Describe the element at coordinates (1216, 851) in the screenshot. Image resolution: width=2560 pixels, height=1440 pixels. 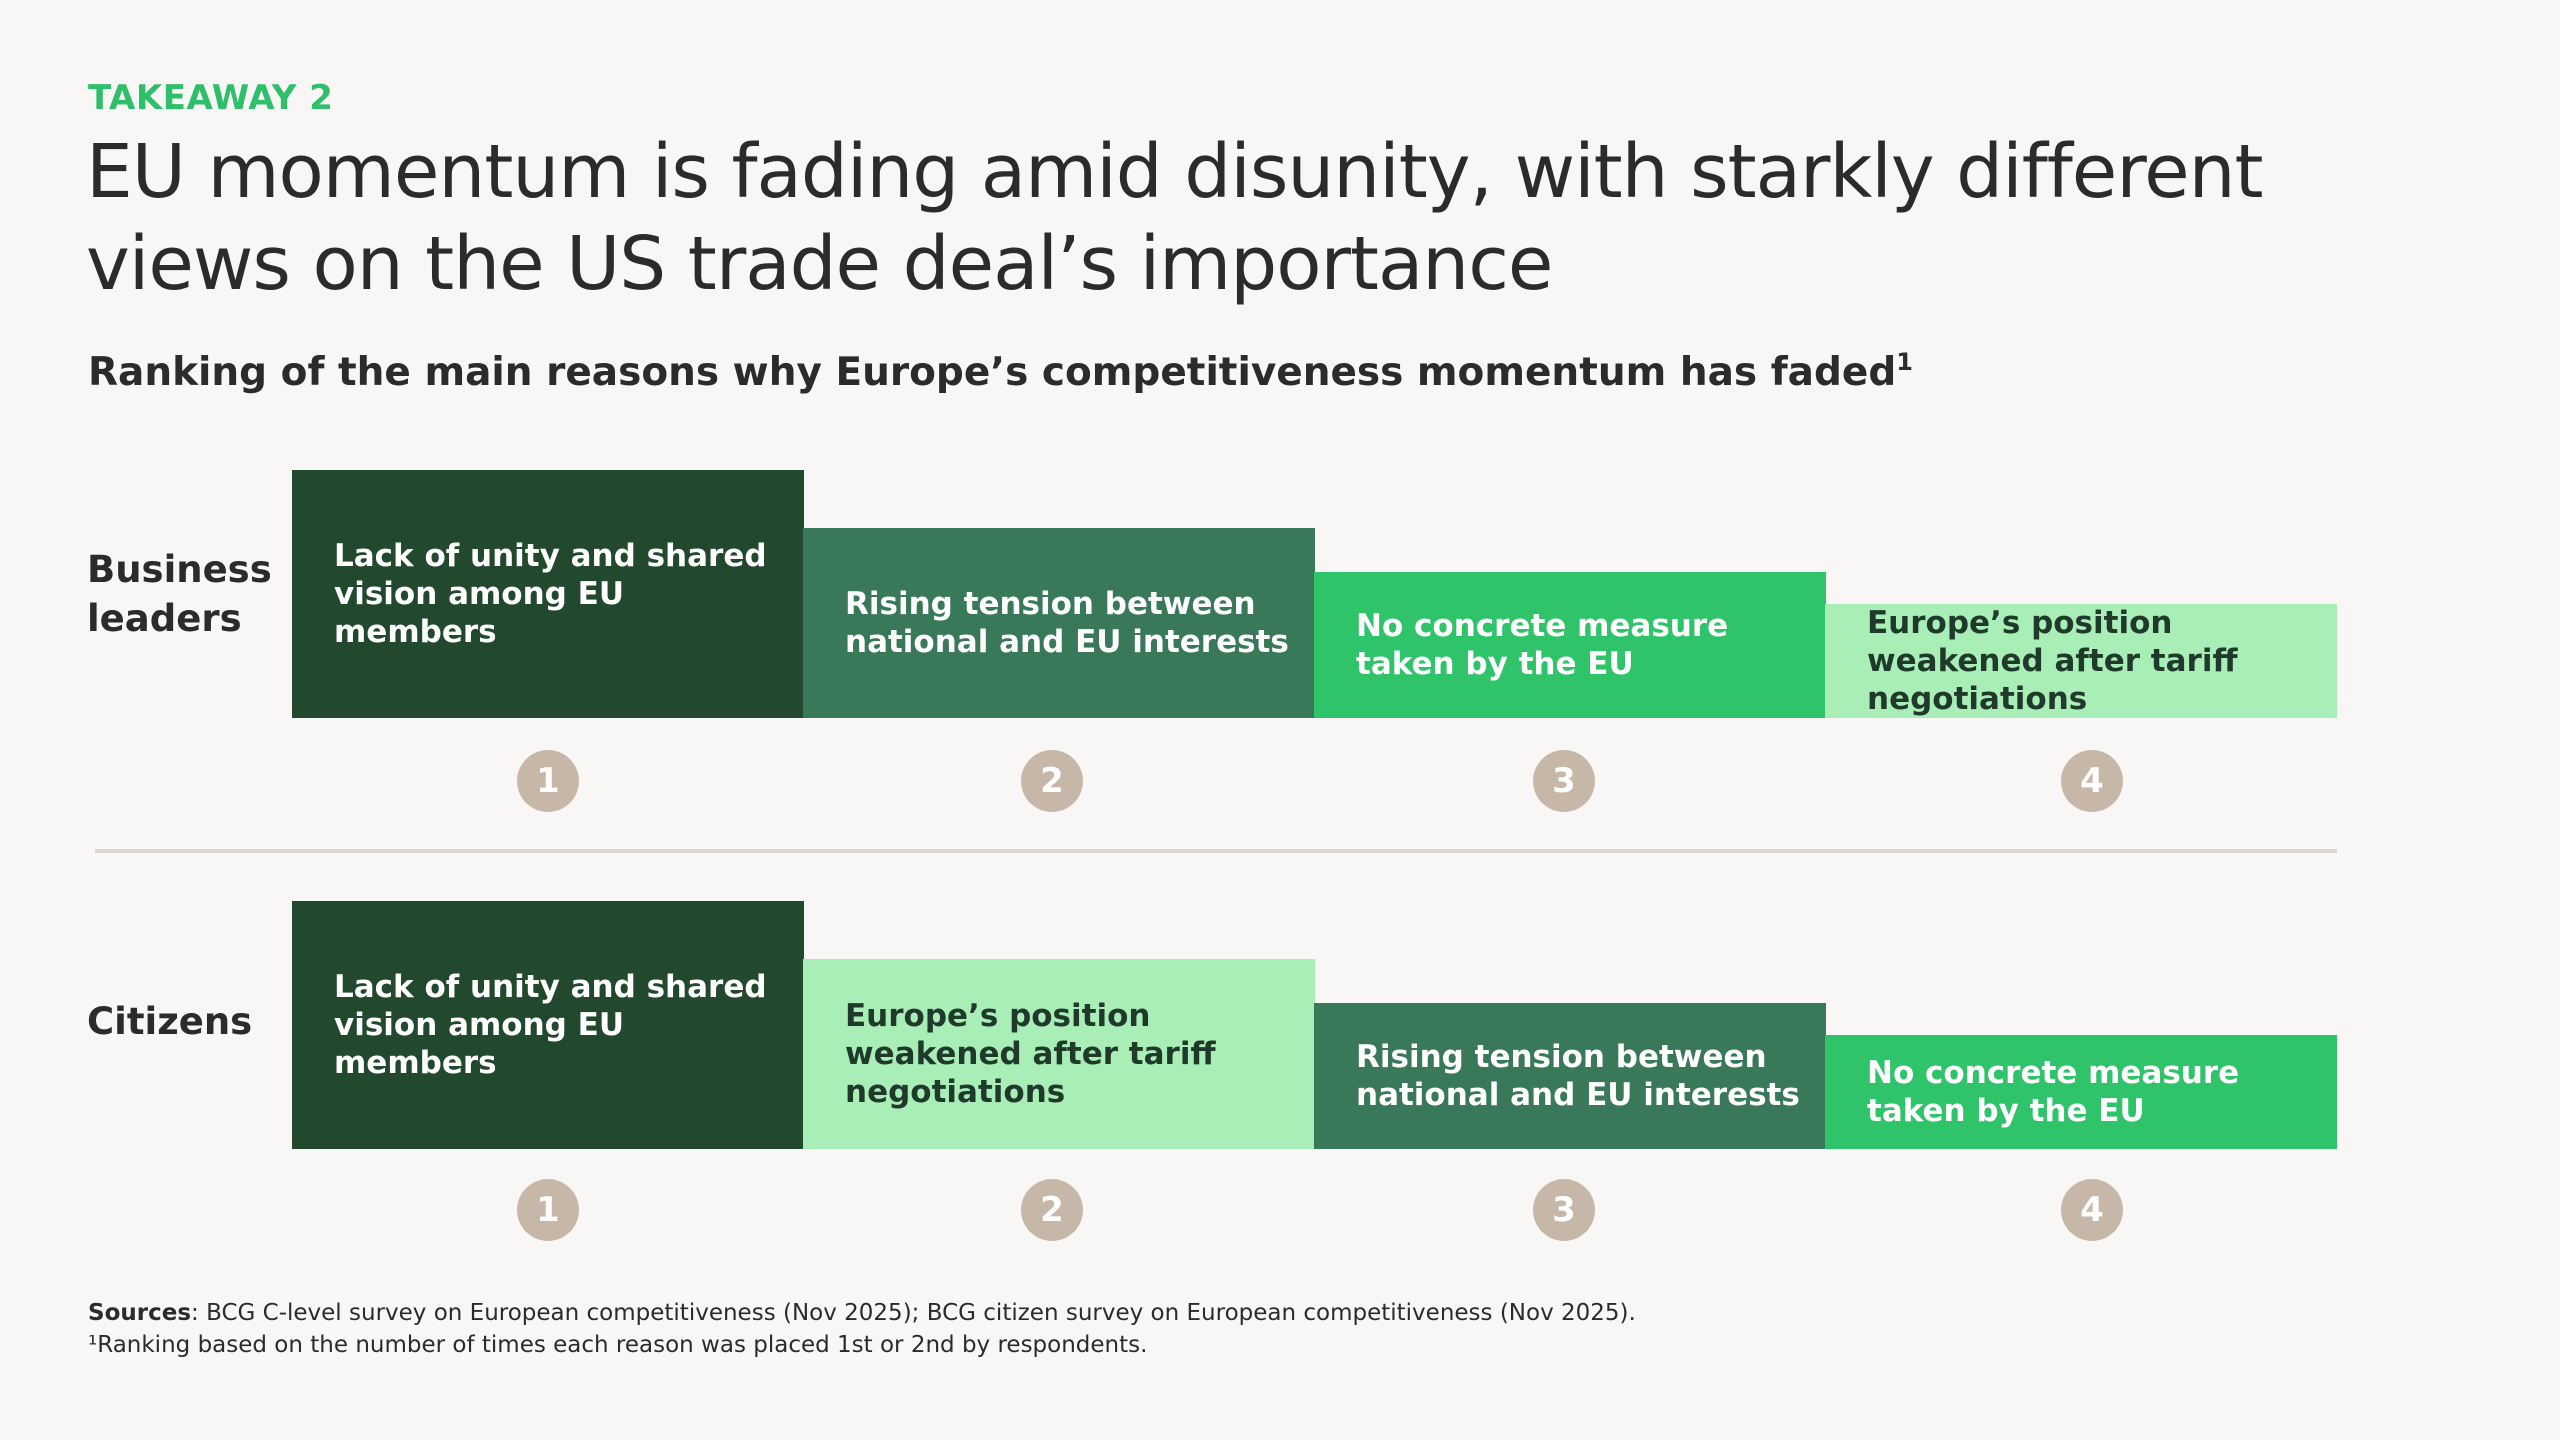
I see `section-divider` at that location.